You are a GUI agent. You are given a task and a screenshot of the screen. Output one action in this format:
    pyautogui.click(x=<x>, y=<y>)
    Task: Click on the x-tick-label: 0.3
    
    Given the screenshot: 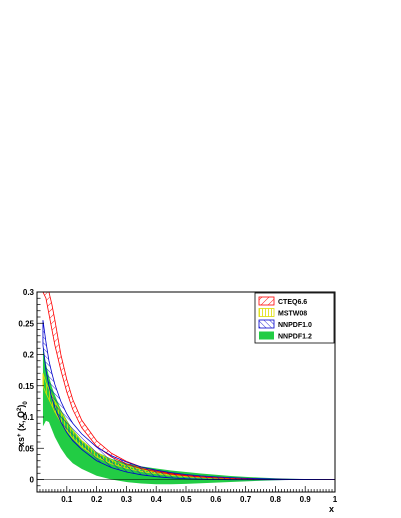 What is the action you would take?
    pyautogui.click(x=127, y=499)
    